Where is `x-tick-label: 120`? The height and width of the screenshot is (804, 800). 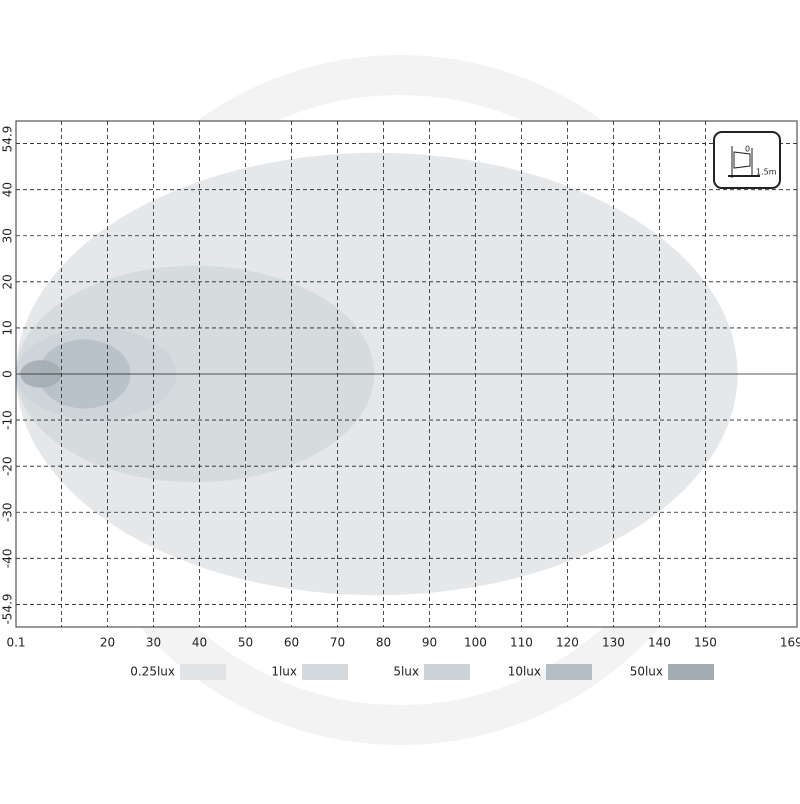
x-tick-label: 120 is located at coordinates (567, 643).